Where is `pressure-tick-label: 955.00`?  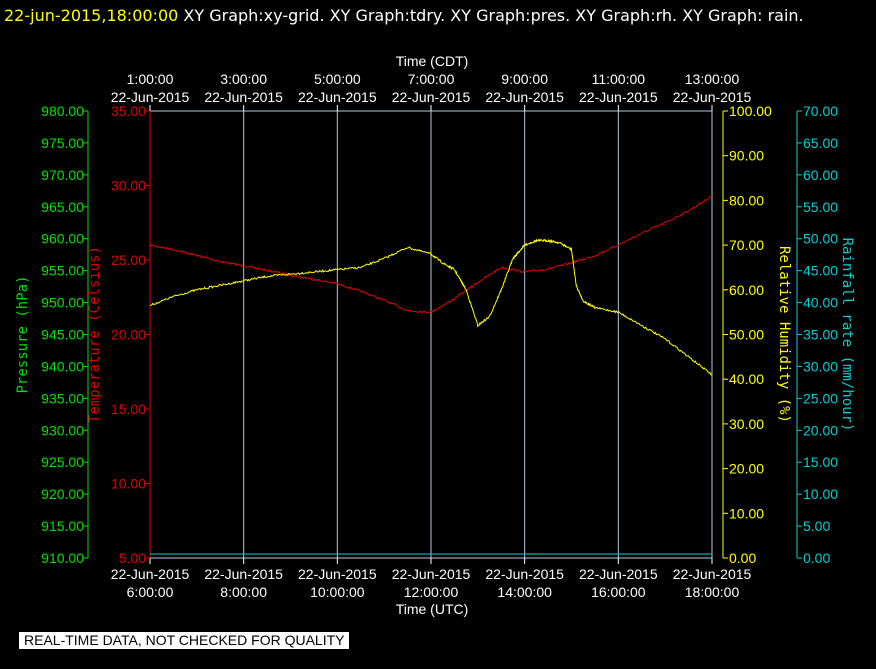 pressure-tick-label: 955.00 is located at coordinates (62, 271).